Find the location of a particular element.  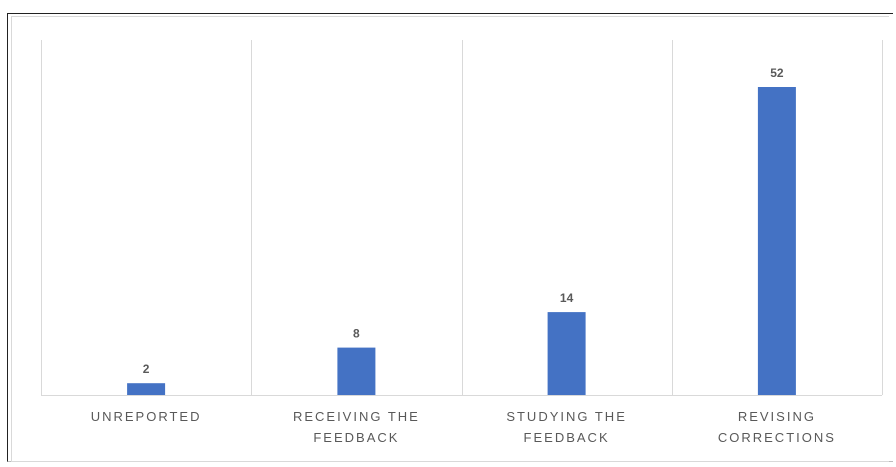

category-label-line: RECEIVING THE is located at coordinates (356, 416).